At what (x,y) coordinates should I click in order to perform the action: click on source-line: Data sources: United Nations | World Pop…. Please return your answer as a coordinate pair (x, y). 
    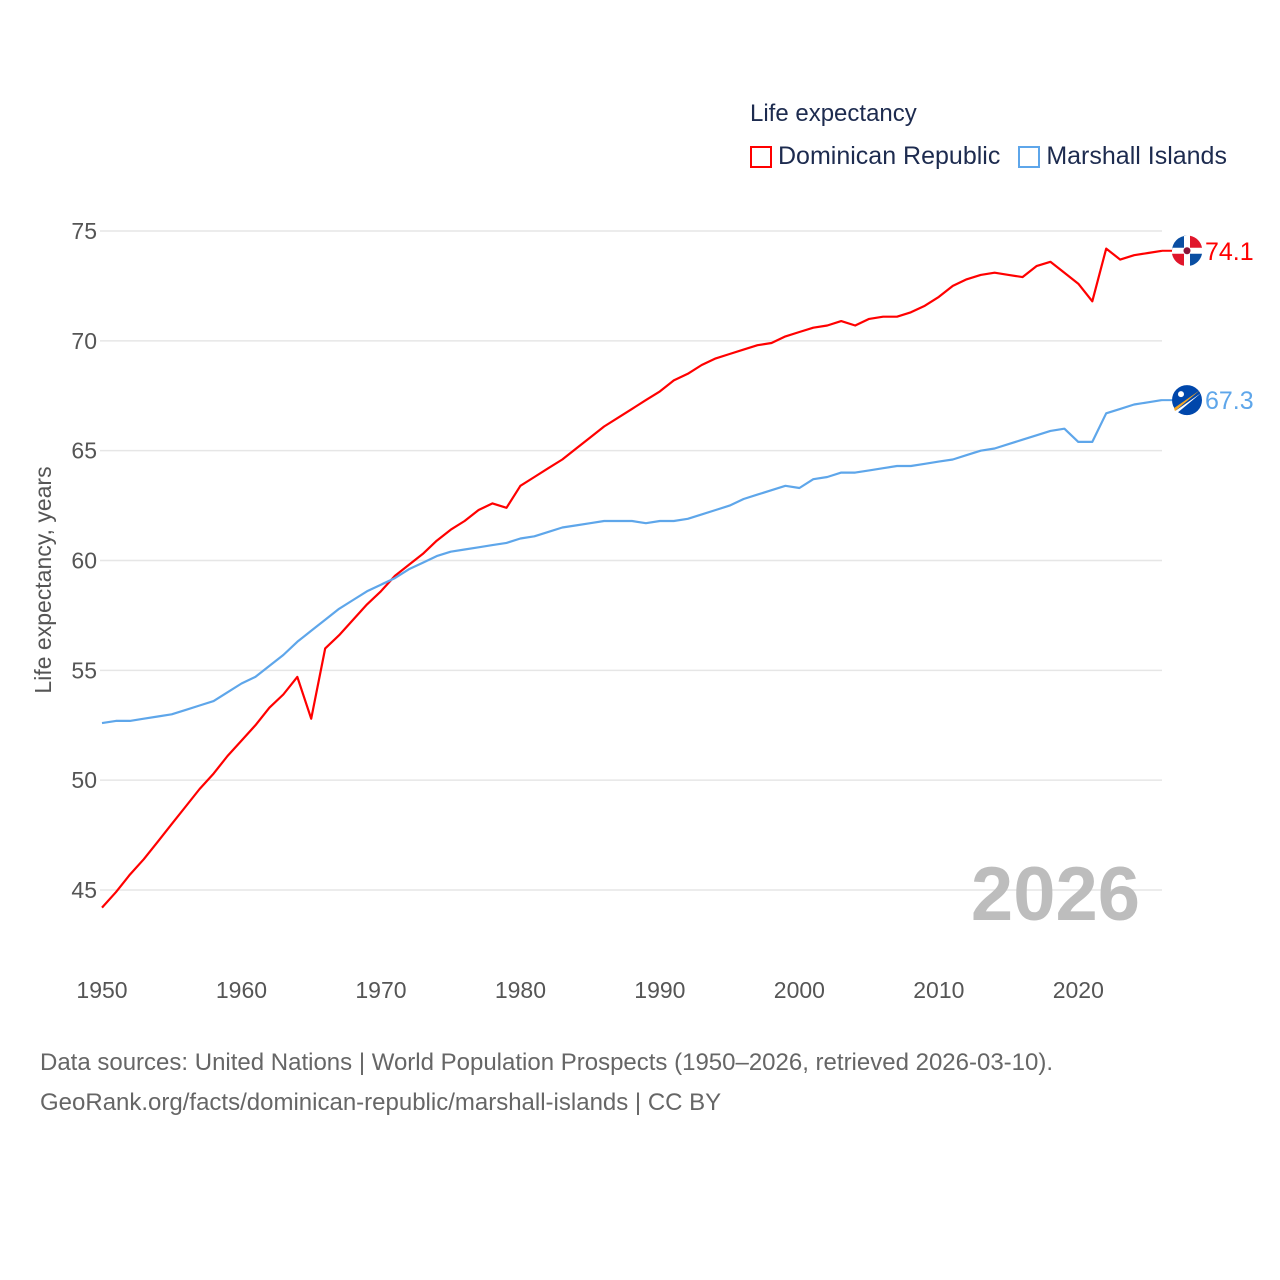
    Looking at the image, I should click on (547, 1062).